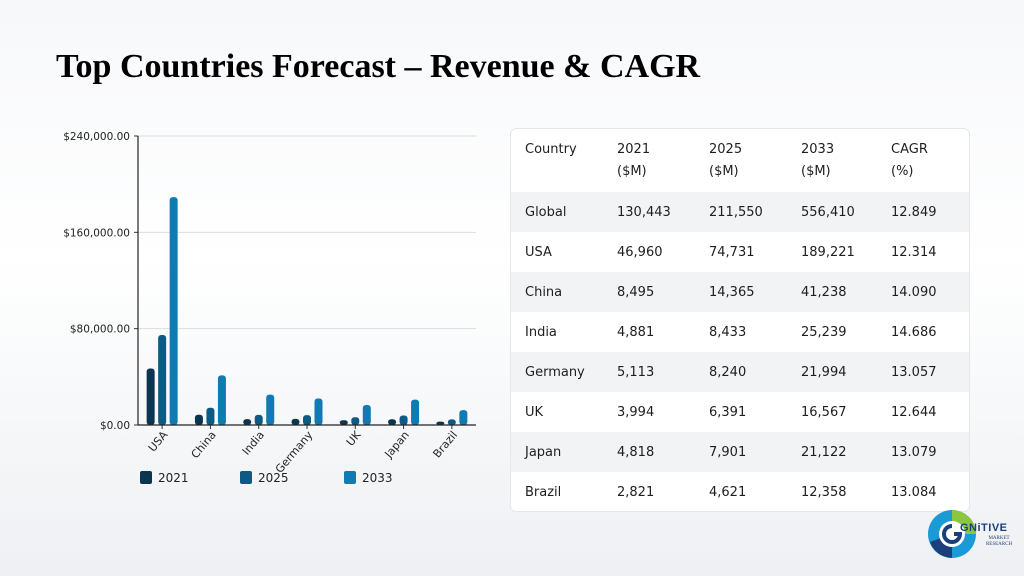 This screenshot has width=1024, height=576. Describe the element at coordinates (270, 409) in the screenshot. I see `bar-2033-india` at that location.